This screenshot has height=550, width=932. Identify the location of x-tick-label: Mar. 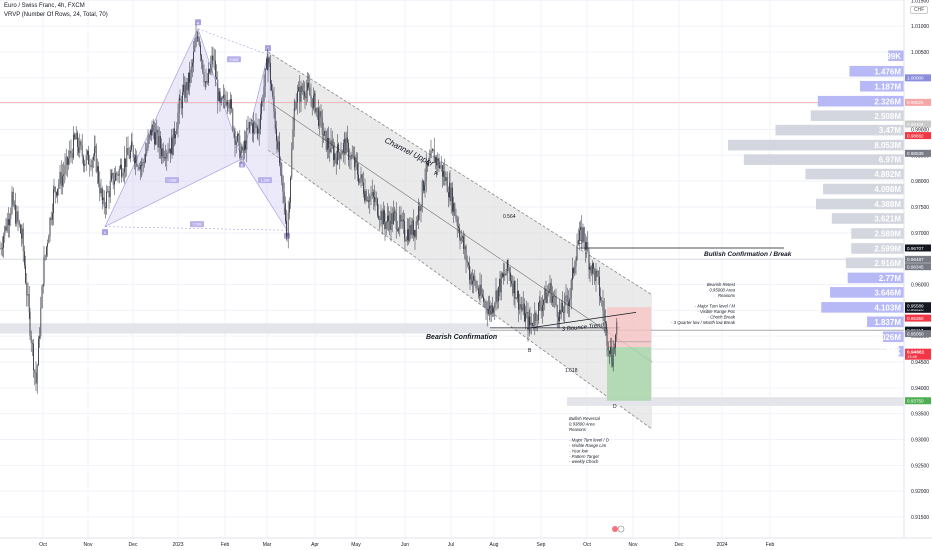
(267, 545).